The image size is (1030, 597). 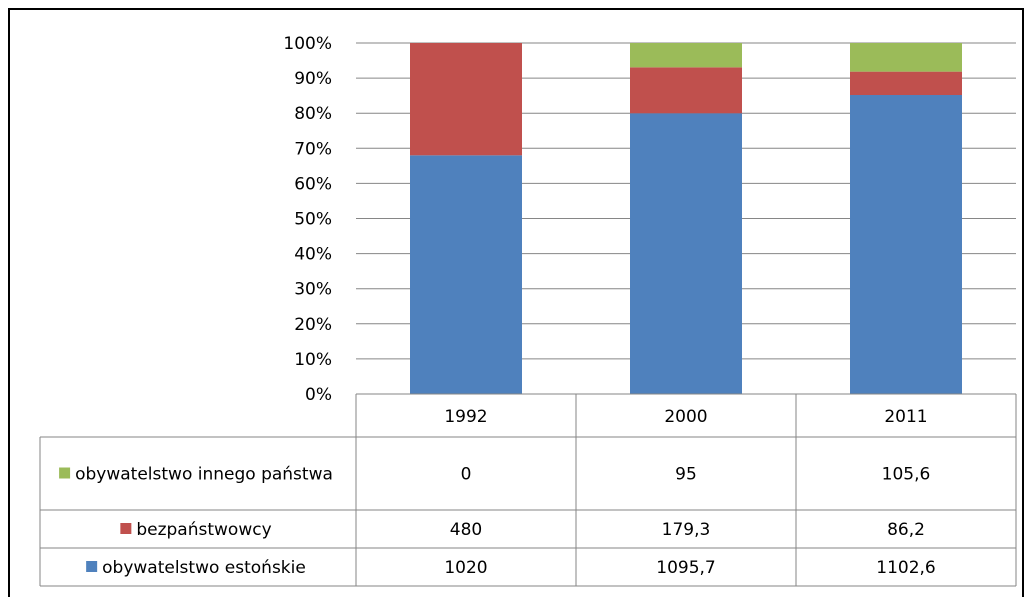 What do you see at coordinates (906, 475) in the screenshot?
I see `table-value: 105,6` at bounding box center [906, 475].